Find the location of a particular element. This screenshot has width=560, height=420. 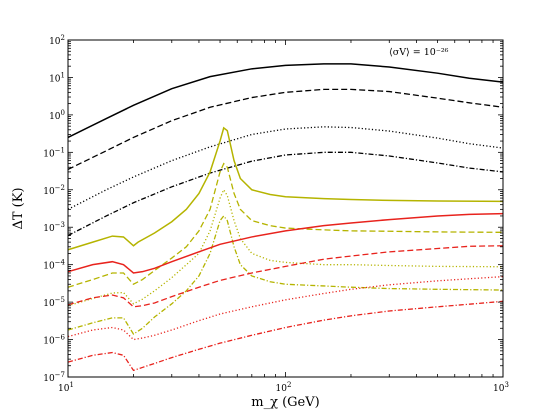

y-tick-label: 10⁻² is located at coordinates (54, 190).